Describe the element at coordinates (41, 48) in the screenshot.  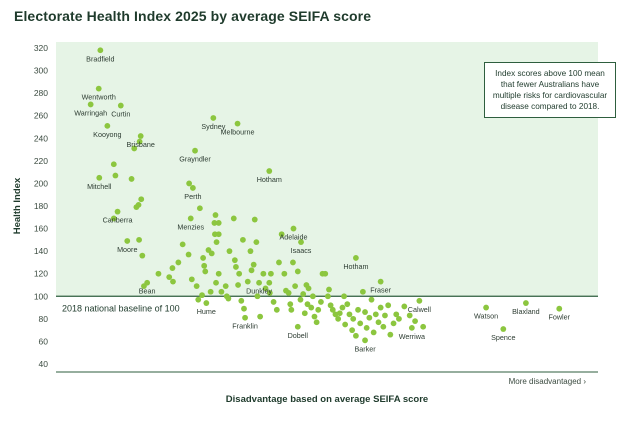
I see `y-tick-label: 320` at that location.